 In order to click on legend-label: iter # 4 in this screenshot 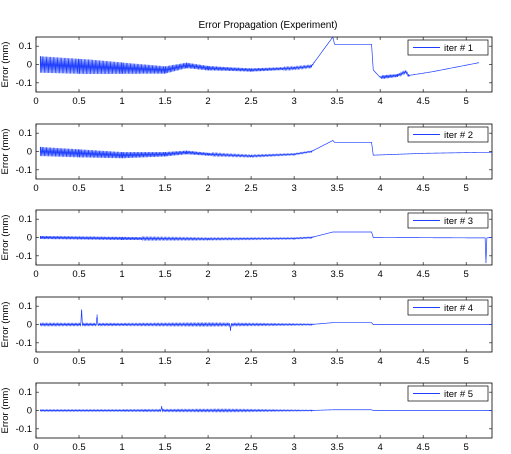, I will do `click(458, 308)`.